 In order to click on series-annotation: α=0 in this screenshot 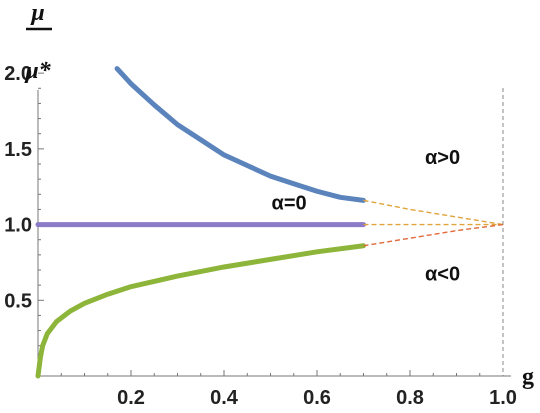, I will do `click(289, 203)`.